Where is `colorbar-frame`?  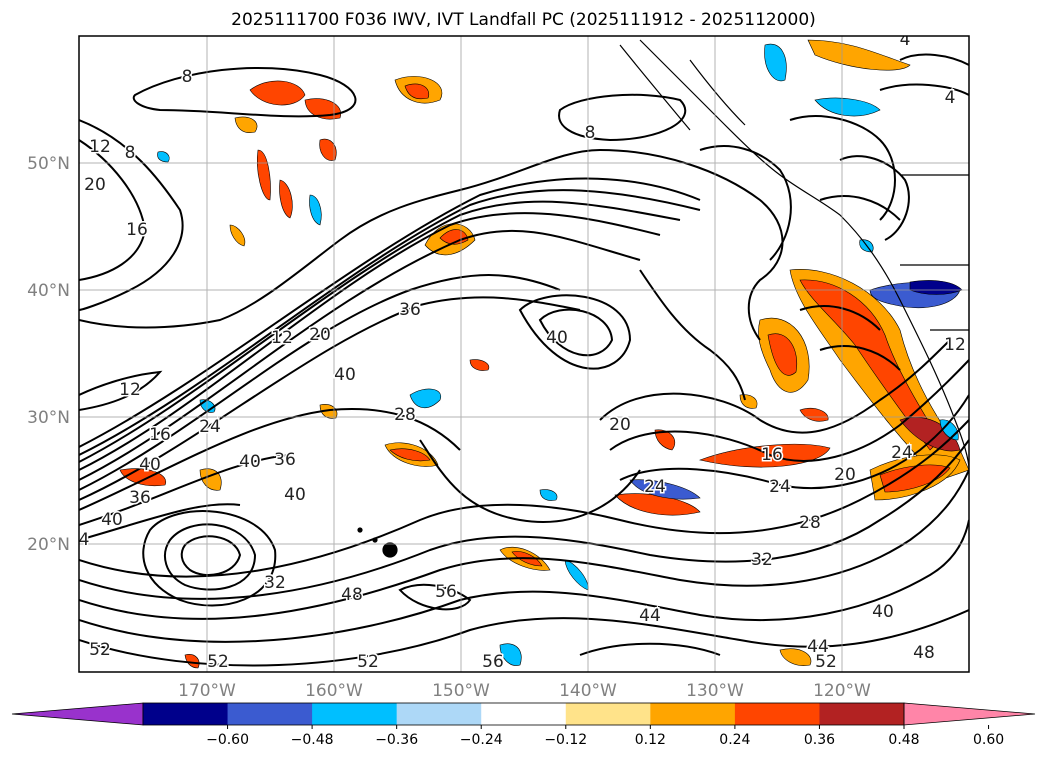
colorbar-frame is located at coordinates (523, 714).